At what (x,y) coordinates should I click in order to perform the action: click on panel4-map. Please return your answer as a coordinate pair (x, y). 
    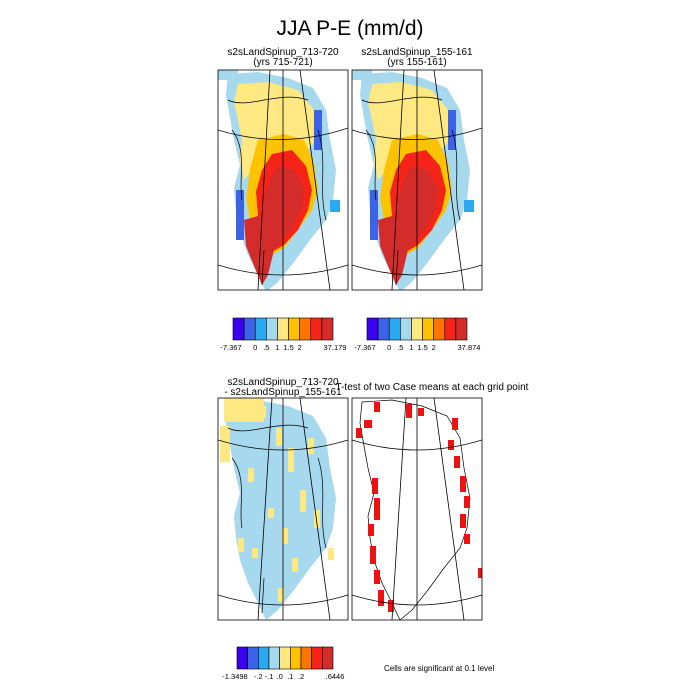
    Looking at the image, I should click on (417, 509).